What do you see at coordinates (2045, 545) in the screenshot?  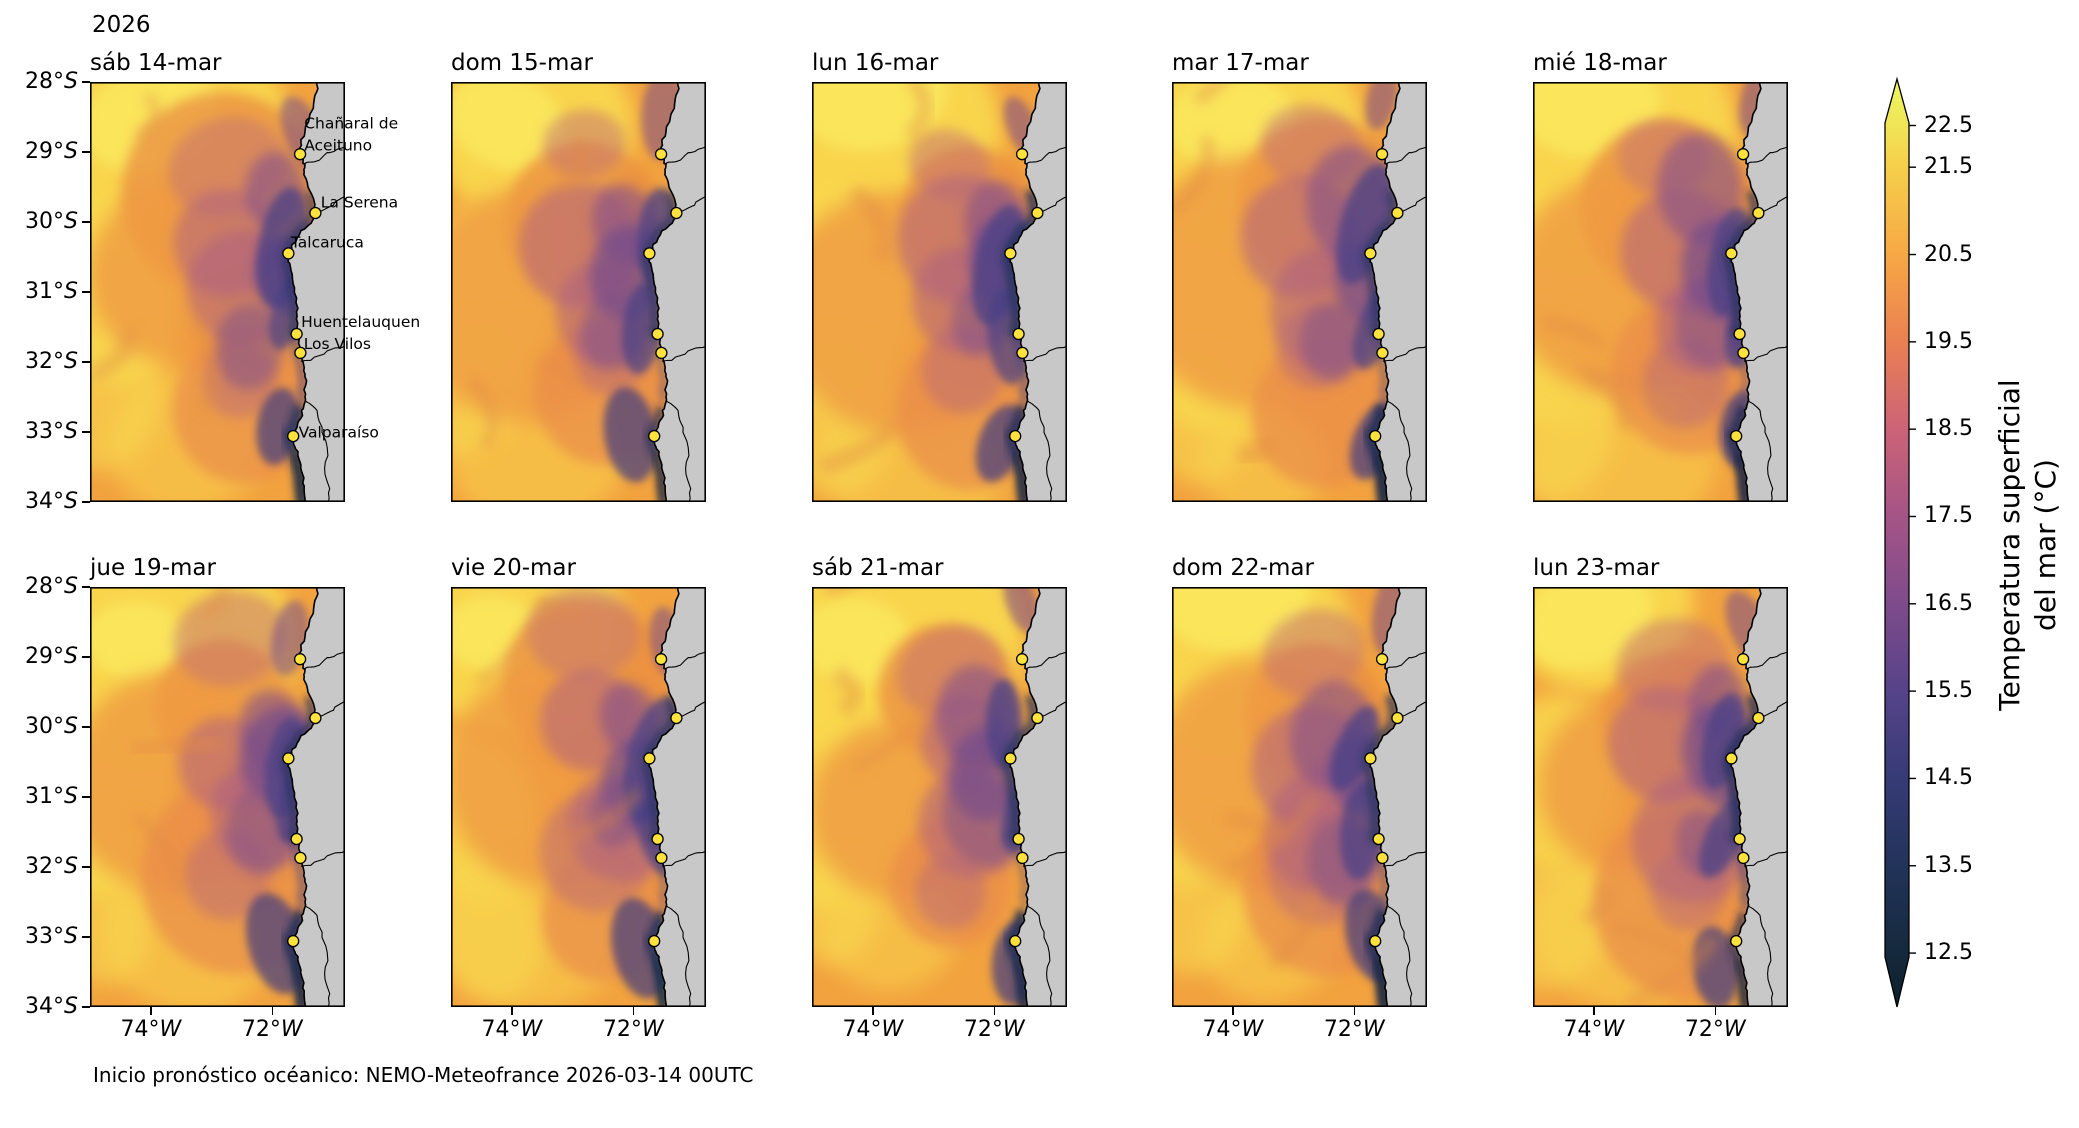 I see `colorbar-label-line2: del mar (°C)` at bounding box center [2045, 545].